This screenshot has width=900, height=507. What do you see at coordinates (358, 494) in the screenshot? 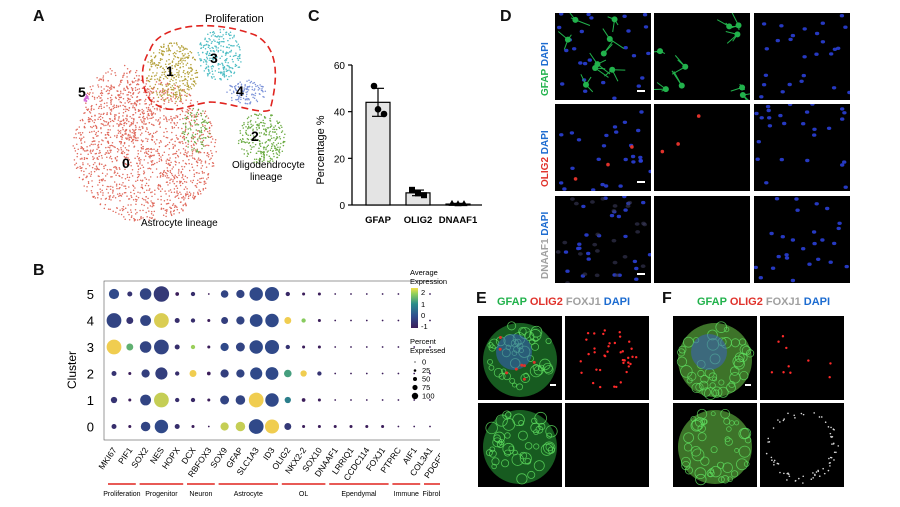
I see `group-label: Ependymal` at bounding box center [358, 494].